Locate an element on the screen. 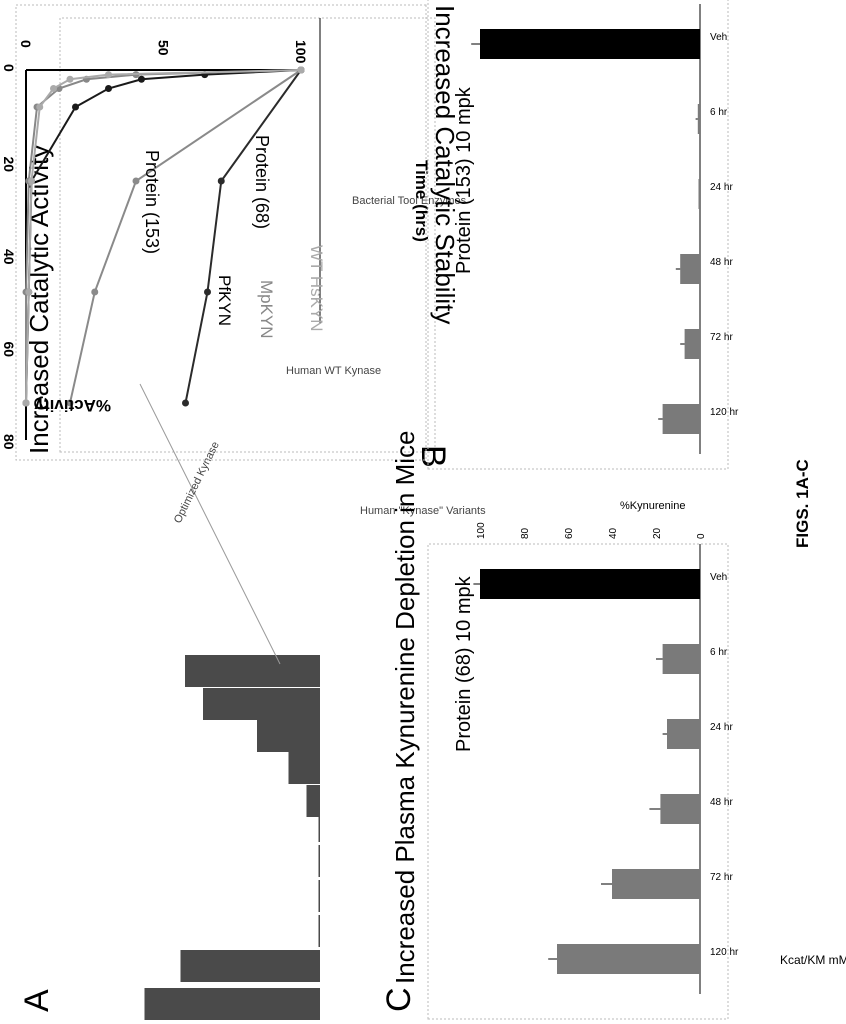 The width and height of the screenshot is (846, 1024). series-label-pfkyn: PfKYN is located at coordinates (224, 300).